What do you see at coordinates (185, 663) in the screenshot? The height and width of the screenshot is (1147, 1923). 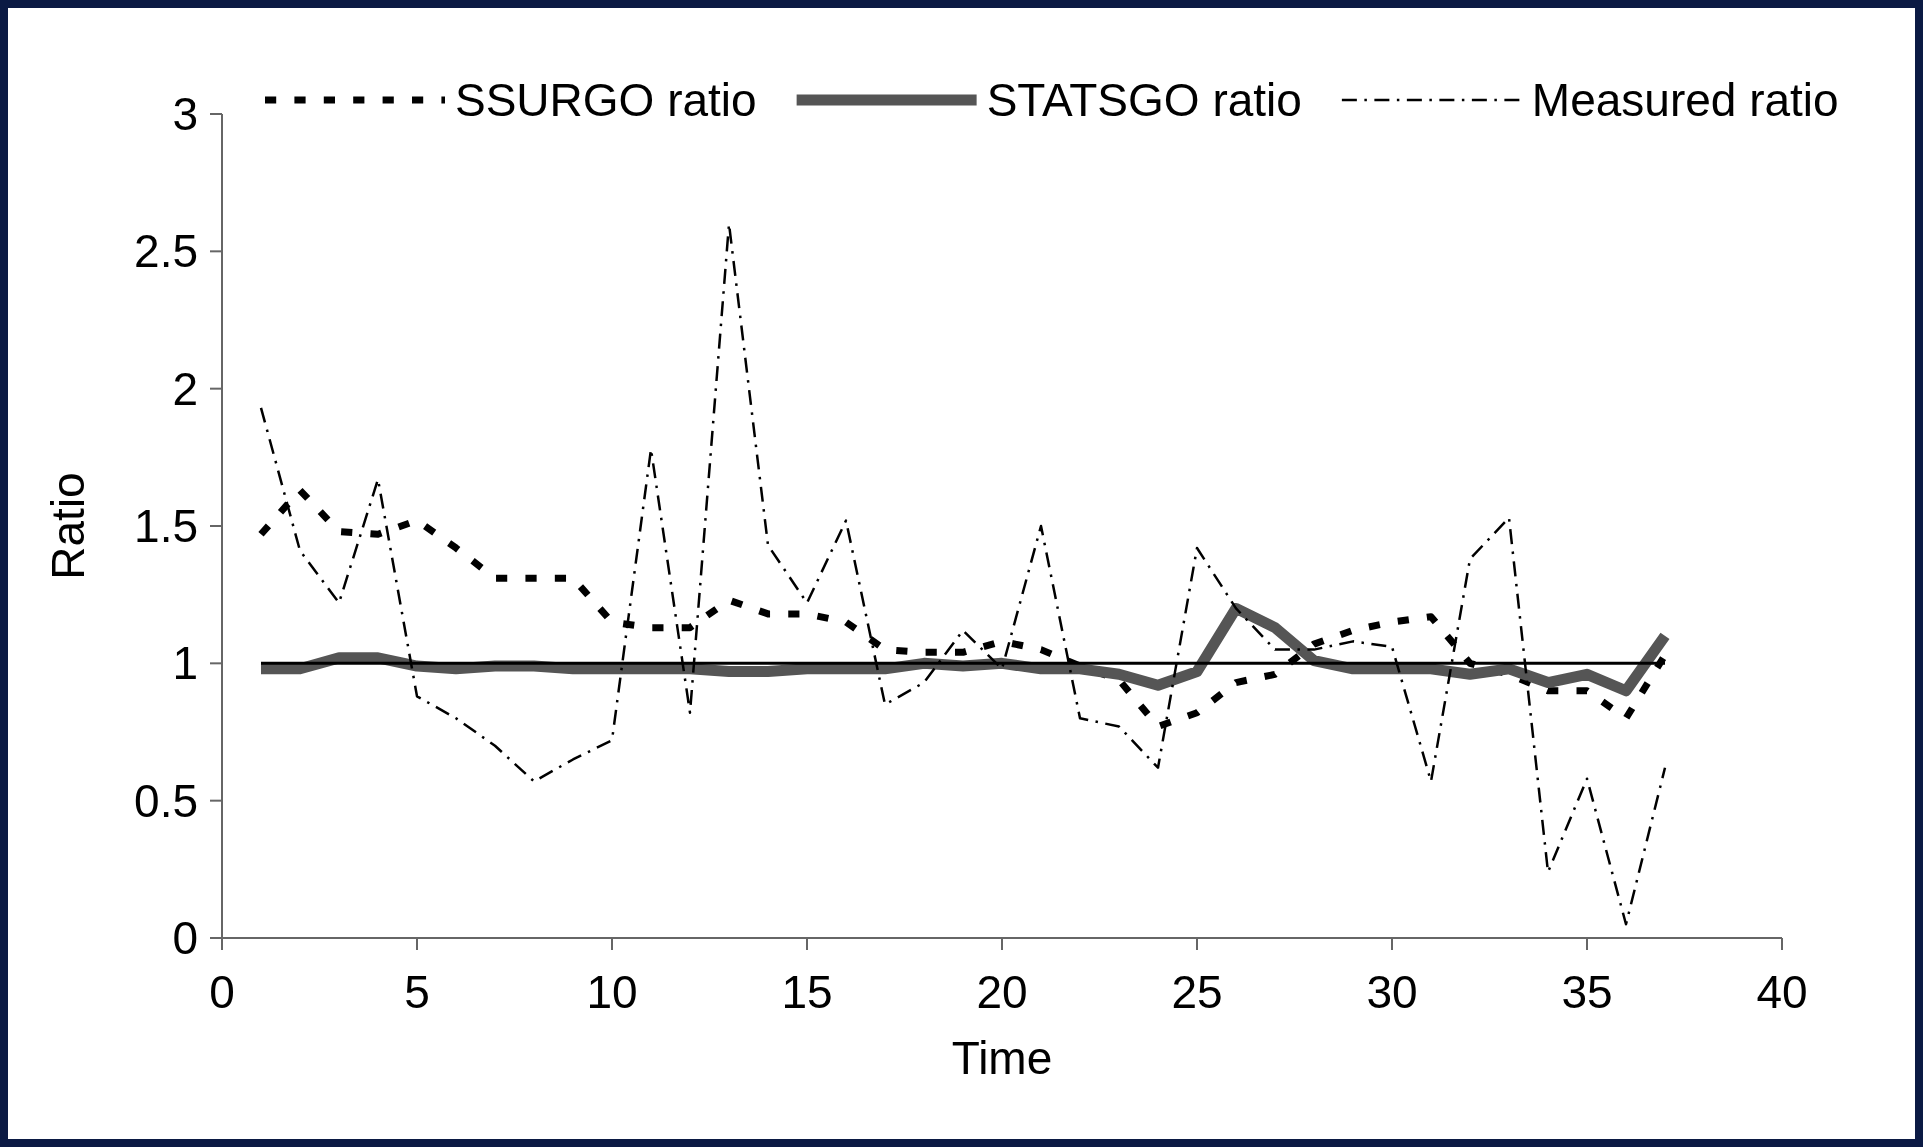 I see `y-tick-label: 1` at bounding box center [185, 663].